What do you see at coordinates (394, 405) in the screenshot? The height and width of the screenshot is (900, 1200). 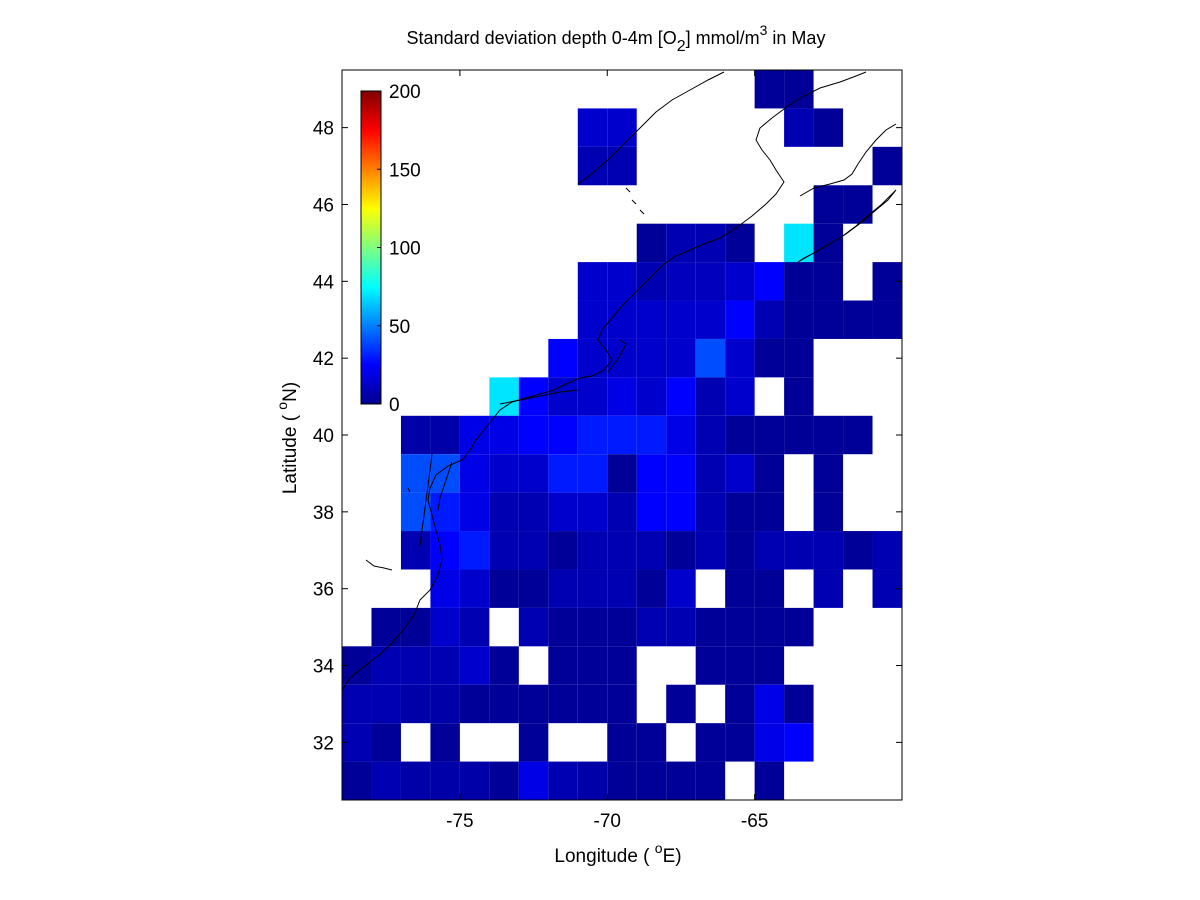 I see `colorbar-tick-label: 0` at bounding box center [394, 405].